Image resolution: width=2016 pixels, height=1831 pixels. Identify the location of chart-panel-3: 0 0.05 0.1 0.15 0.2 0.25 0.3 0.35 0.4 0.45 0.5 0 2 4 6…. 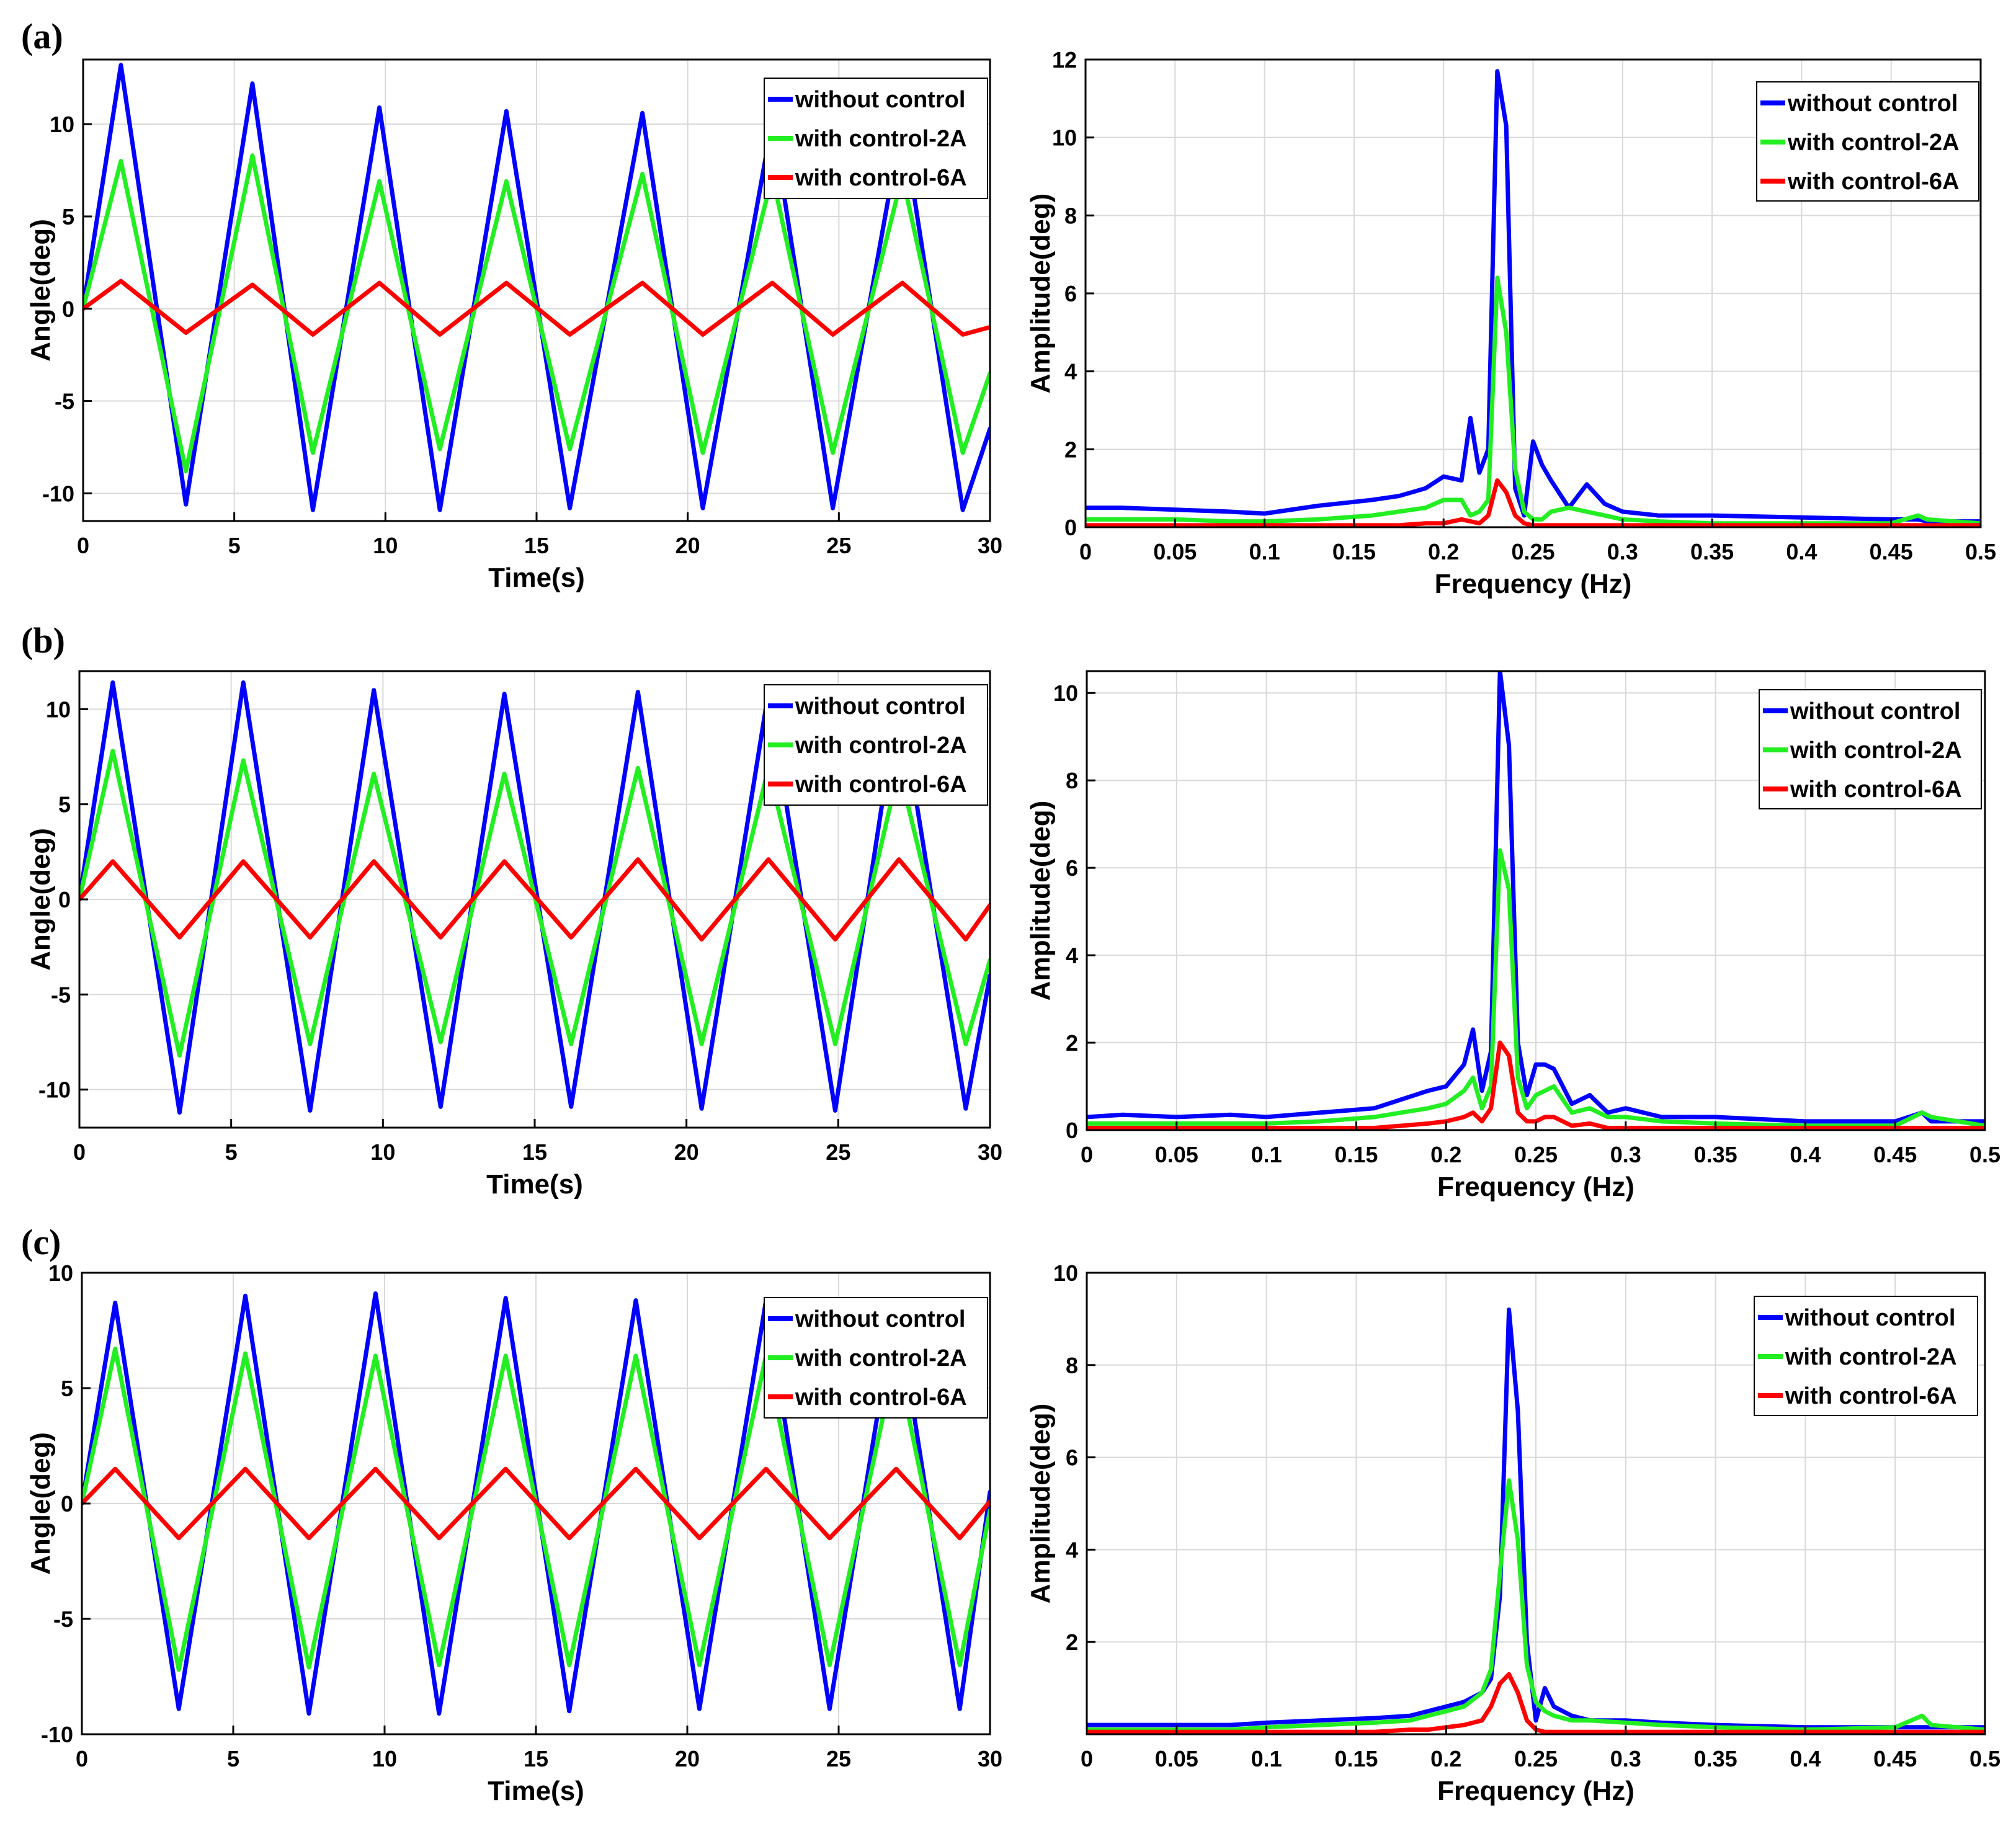
(1513, 936).